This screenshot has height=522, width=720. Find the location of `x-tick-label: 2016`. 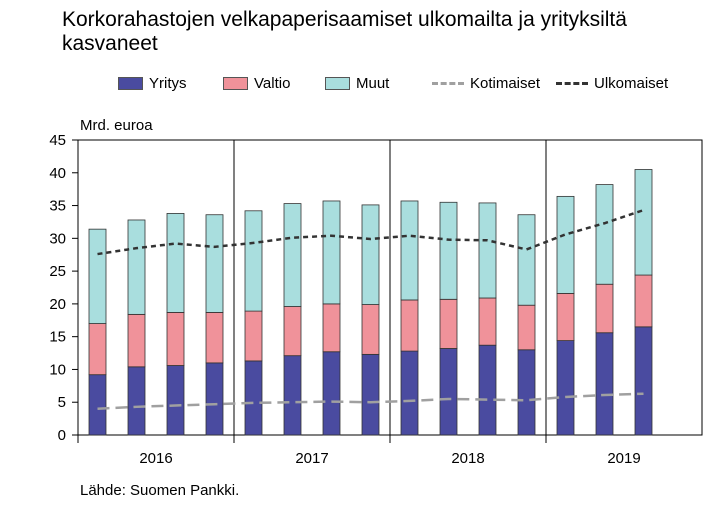

x-tick-label: 2016 is located at coordinates (155, 458).